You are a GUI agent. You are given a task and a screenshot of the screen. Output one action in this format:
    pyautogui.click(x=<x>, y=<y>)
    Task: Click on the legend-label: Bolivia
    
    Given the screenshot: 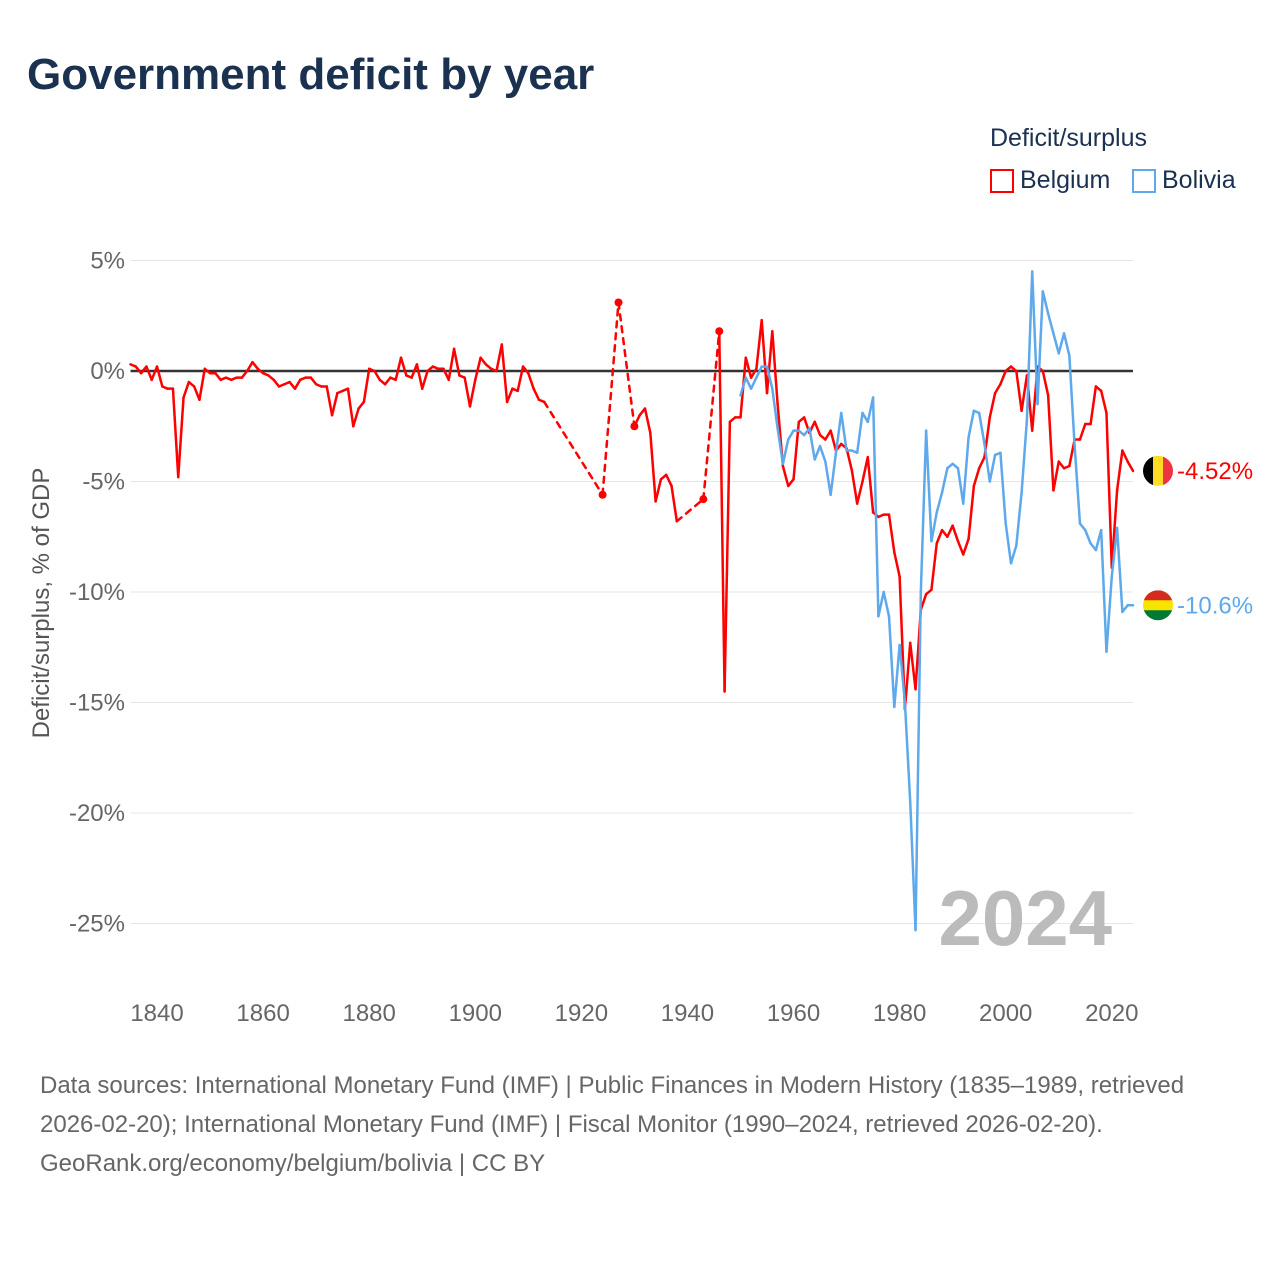 What is the action you would take?
    pyautogui.click(x=1199, y=180)
    